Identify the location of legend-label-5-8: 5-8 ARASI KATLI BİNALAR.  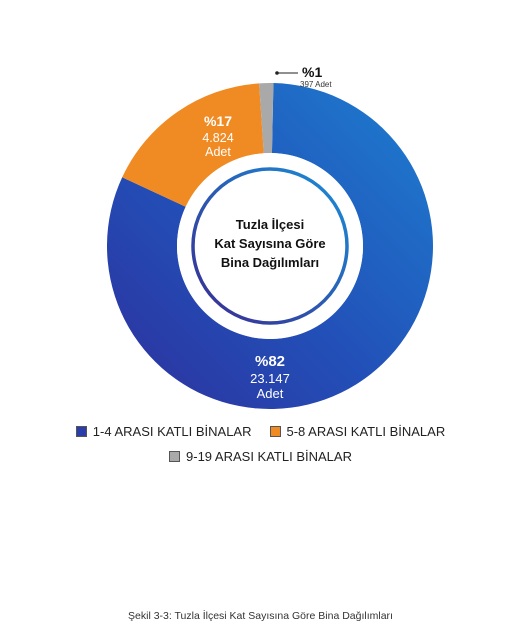
(366, 431).